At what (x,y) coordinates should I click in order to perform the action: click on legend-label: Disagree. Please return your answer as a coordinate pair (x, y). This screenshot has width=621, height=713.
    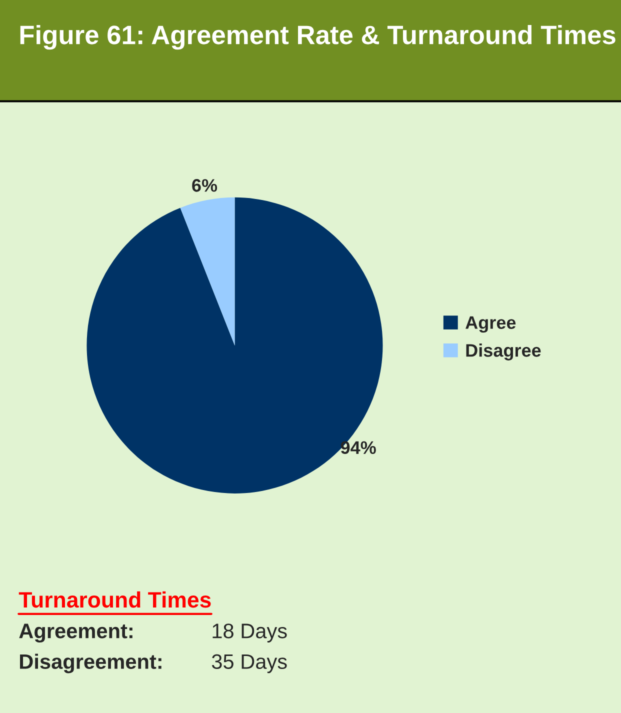
    Looking at the image, I should click on (503, 352).